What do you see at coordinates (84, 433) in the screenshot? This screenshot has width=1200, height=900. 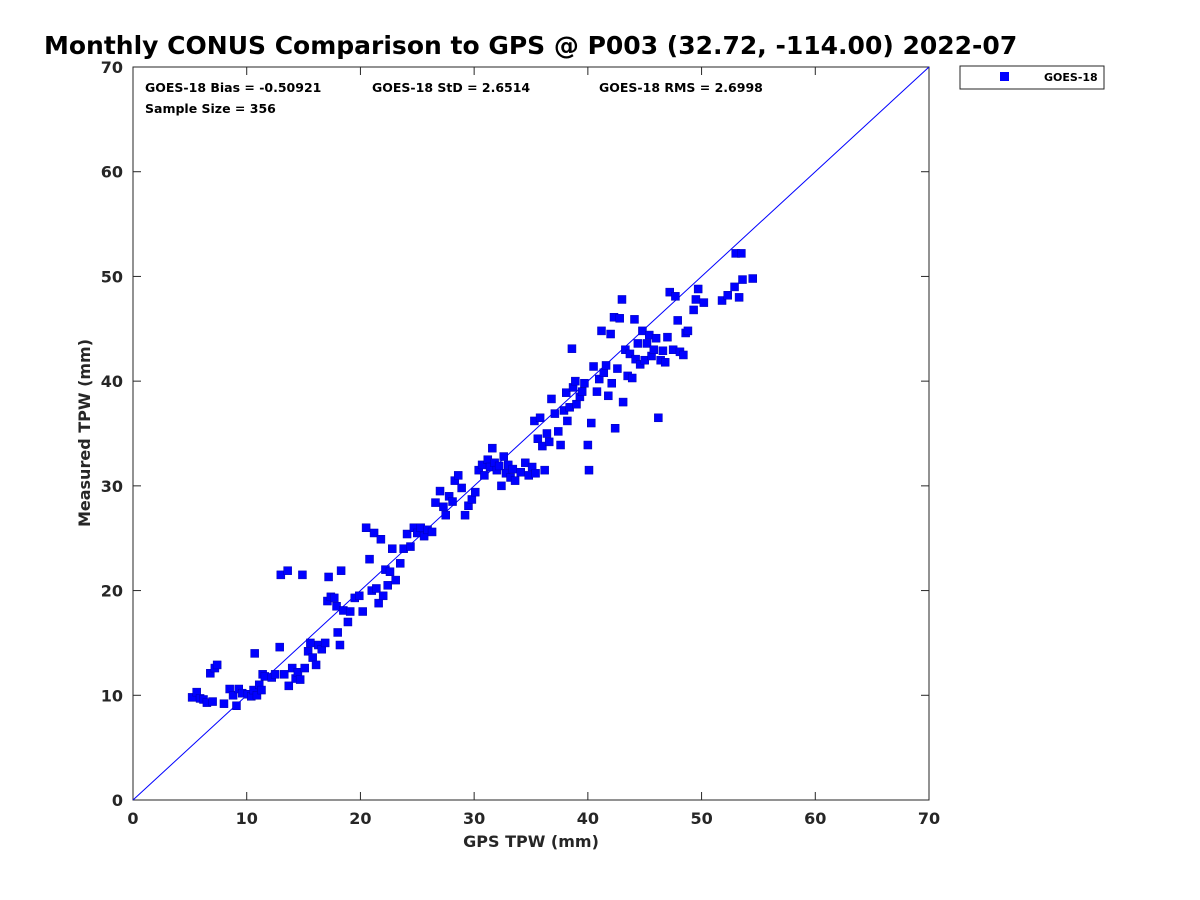 I see `y-axis-label: Measured TPW (mm)` at bounding box center [84, 433].